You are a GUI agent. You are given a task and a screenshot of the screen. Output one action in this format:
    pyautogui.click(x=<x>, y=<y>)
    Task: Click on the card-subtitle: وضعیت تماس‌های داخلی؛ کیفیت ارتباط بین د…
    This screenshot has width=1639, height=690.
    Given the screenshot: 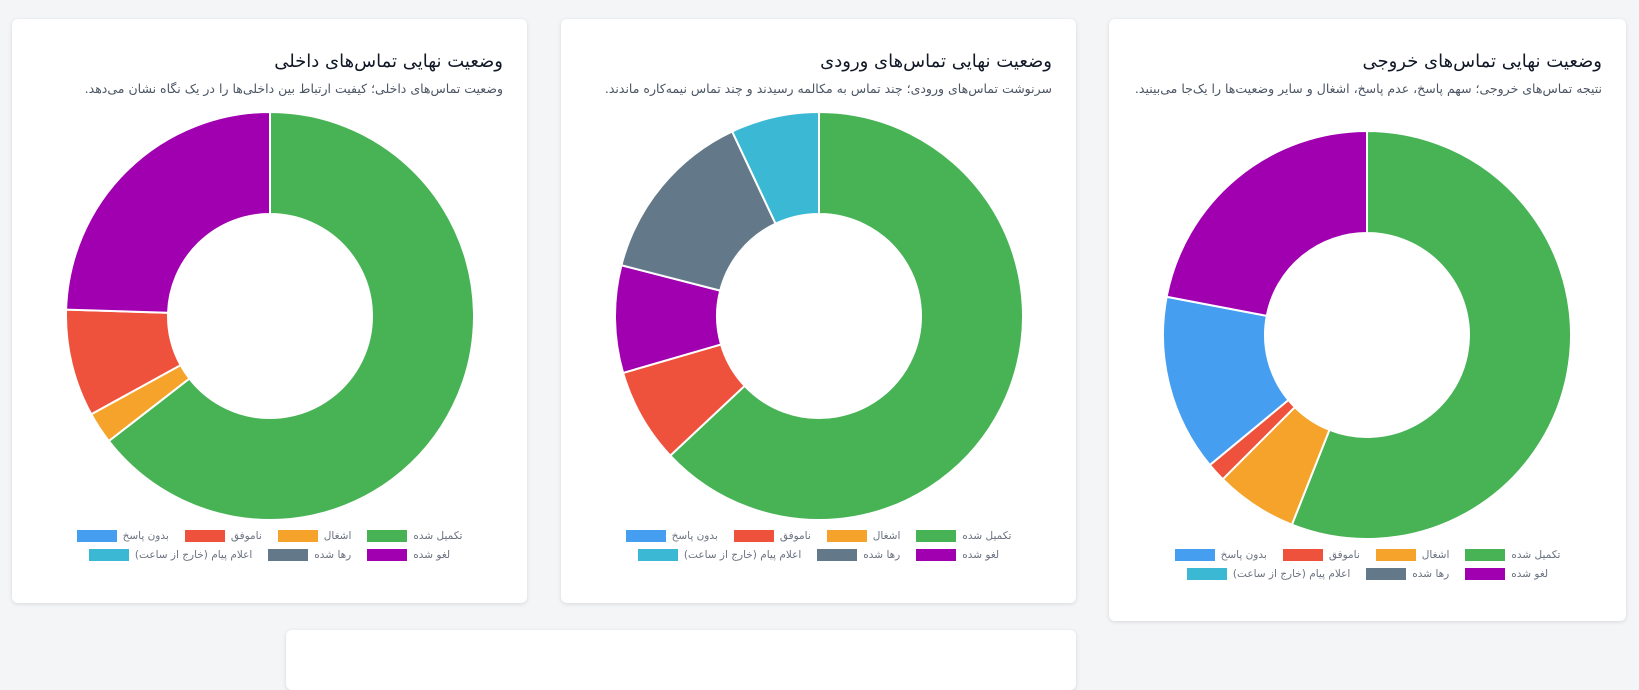 What is the action you would take?
    pyautogui.click(x=293, y=88)
    